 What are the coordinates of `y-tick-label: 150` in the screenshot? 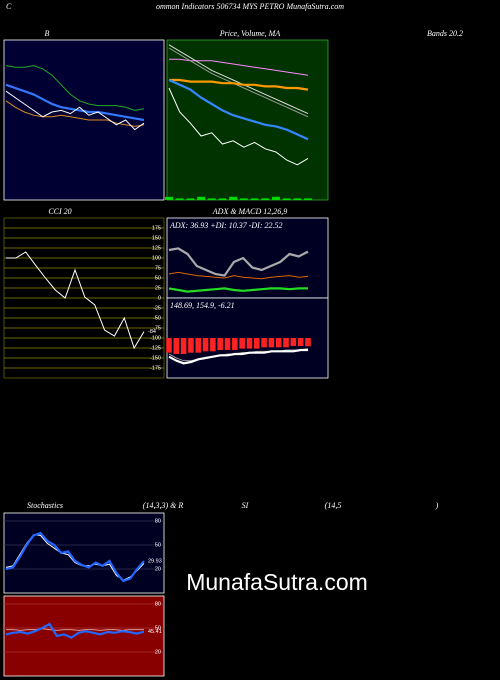 It's located at (156, 238).